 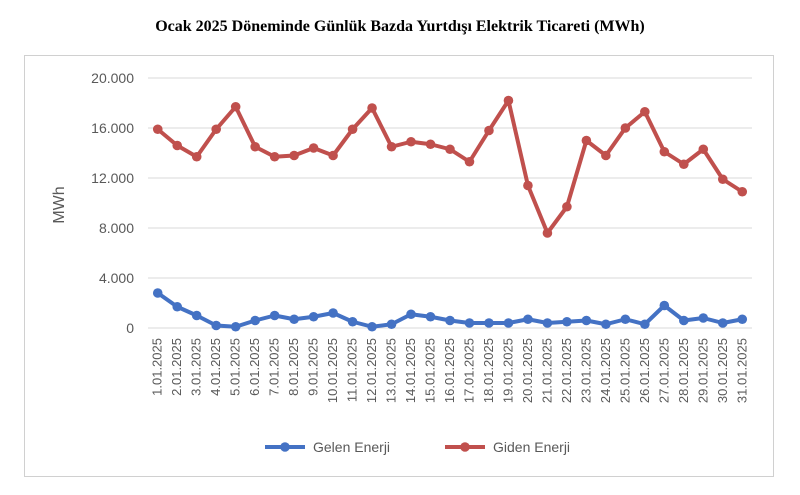 I want to click on x-tick-label: 23.01.2025, so click(x=585, y=370).